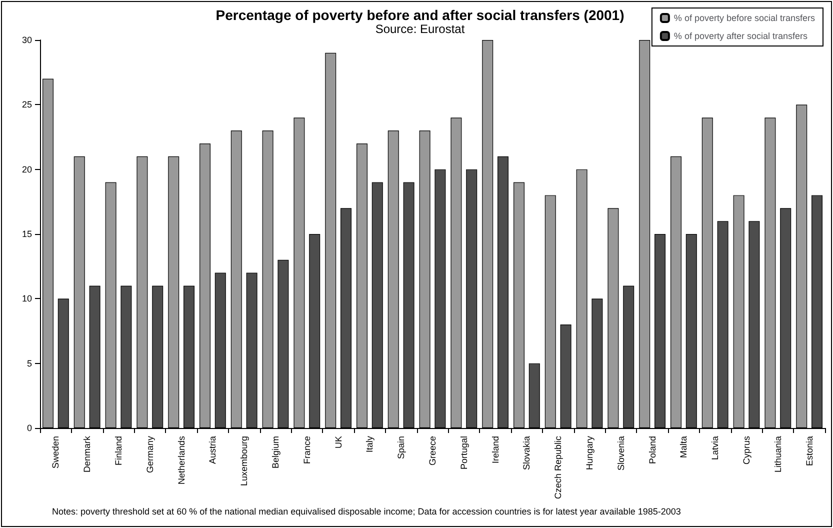  Describe the element at coordinates (275, 452) in the screenshot. I see `x-tick-label: Belgium` at that location.